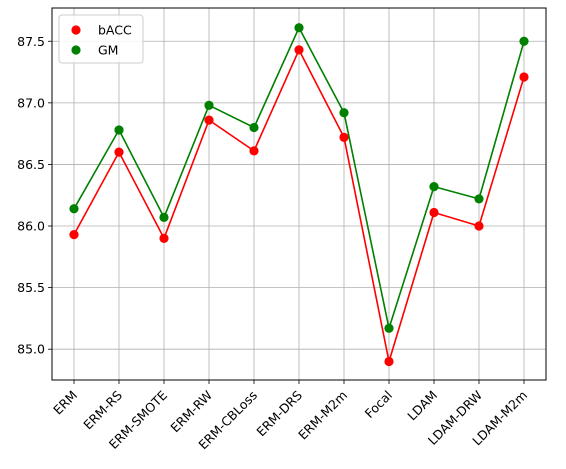  I want to click on x-tick-label: Focal, so click(379, 405).